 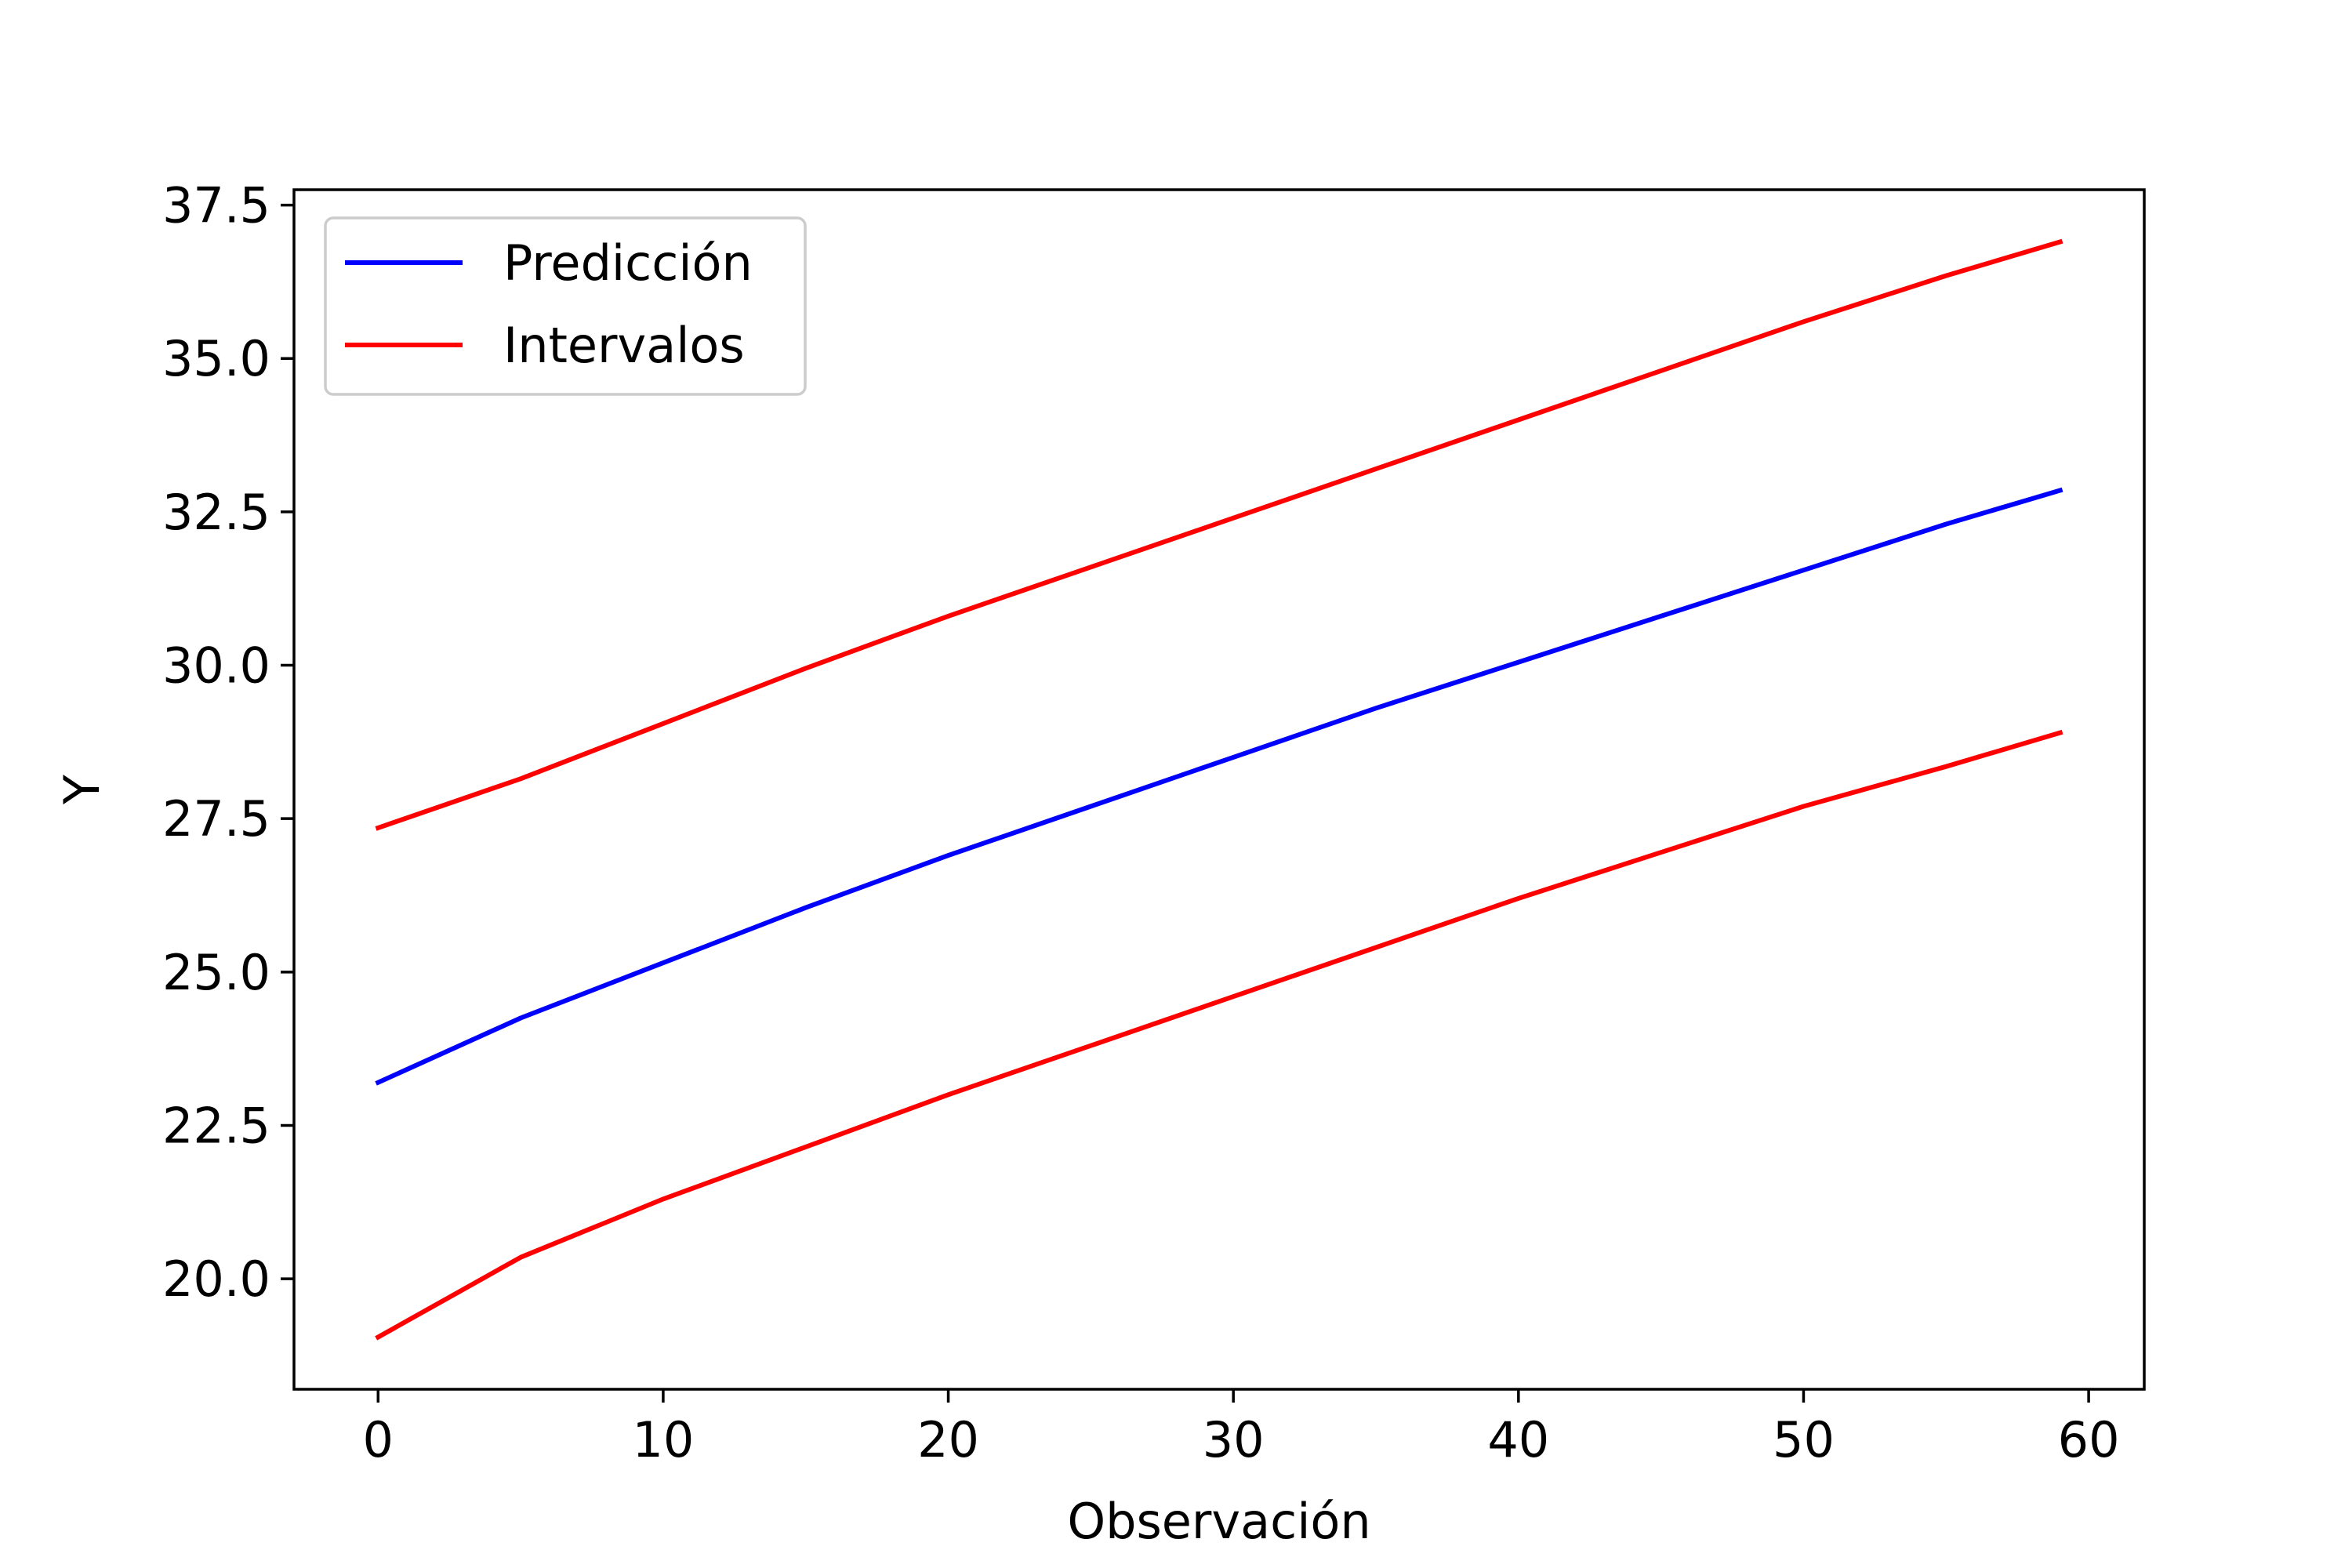 I want to click on x-axis-ticks: 0 10 20 30 40 50 60, so click(x=1241, y=1428).